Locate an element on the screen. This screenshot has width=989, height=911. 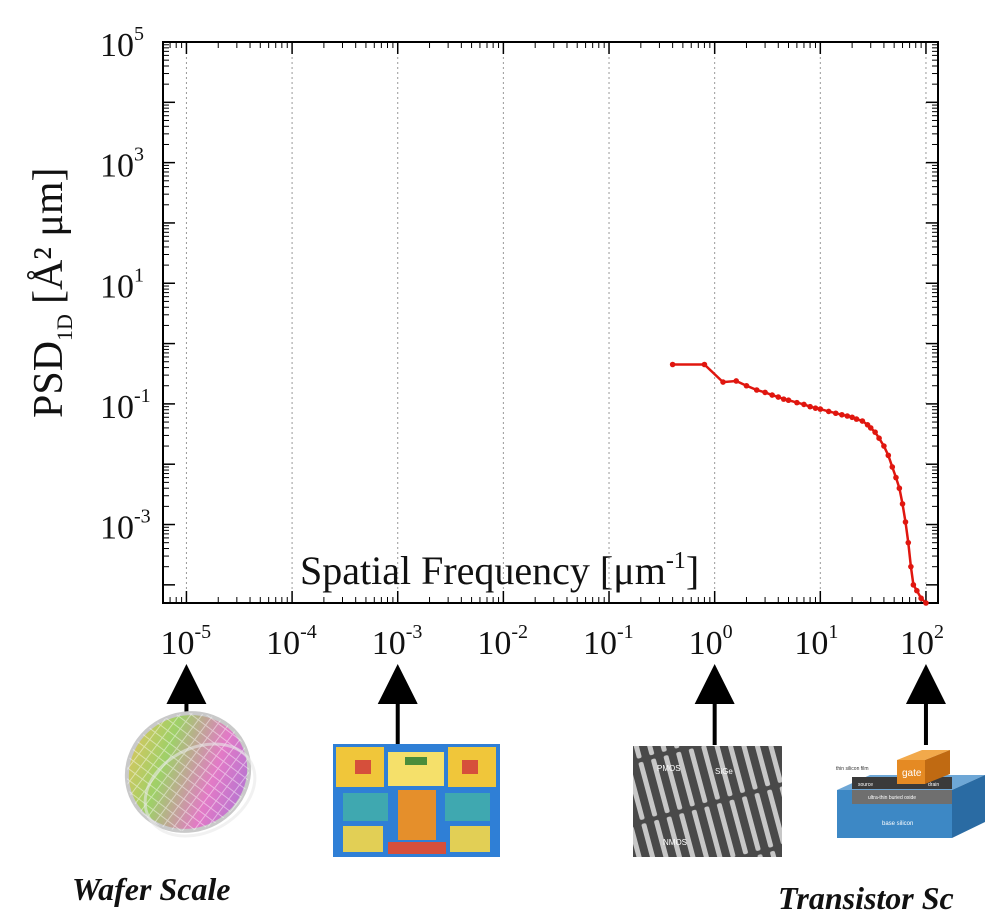
y-tick-label: 10⁵ is located at coordinates (122, 43).